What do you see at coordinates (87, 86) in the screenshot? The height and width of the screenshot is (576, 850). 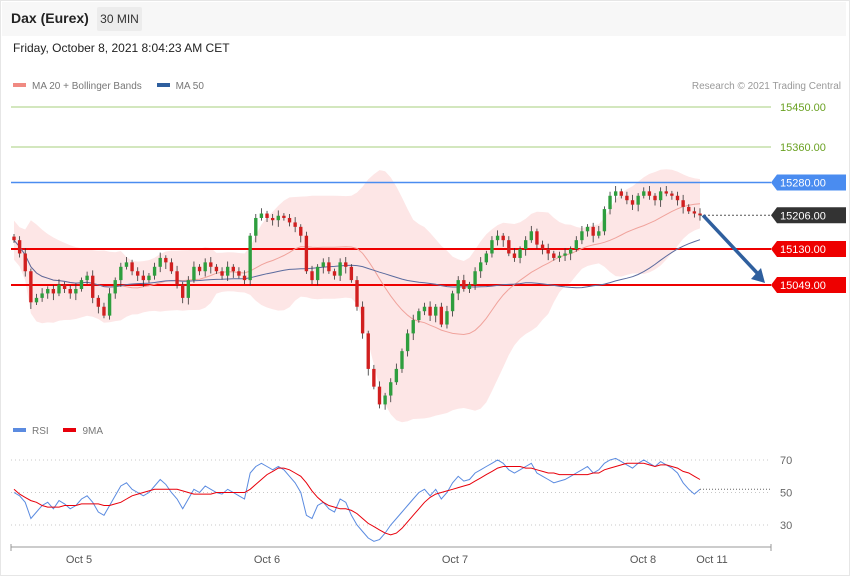 I see `legend-label-ma20: MA 20 + Bollinger Bands` at bounding box center [87, 86].